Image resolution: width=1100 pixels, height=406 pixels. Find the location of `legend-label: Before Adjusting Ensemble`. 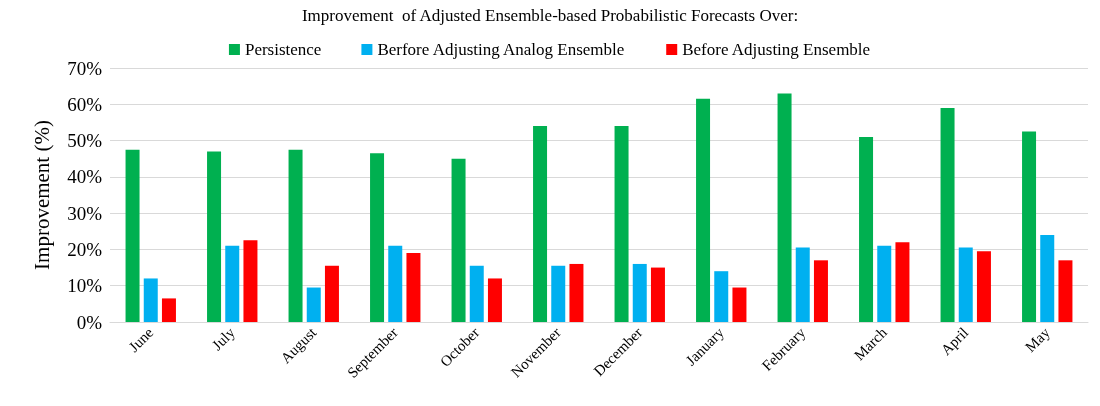

legend-label: Before Adjusting Ensemble is located at coordinates (776, 49).